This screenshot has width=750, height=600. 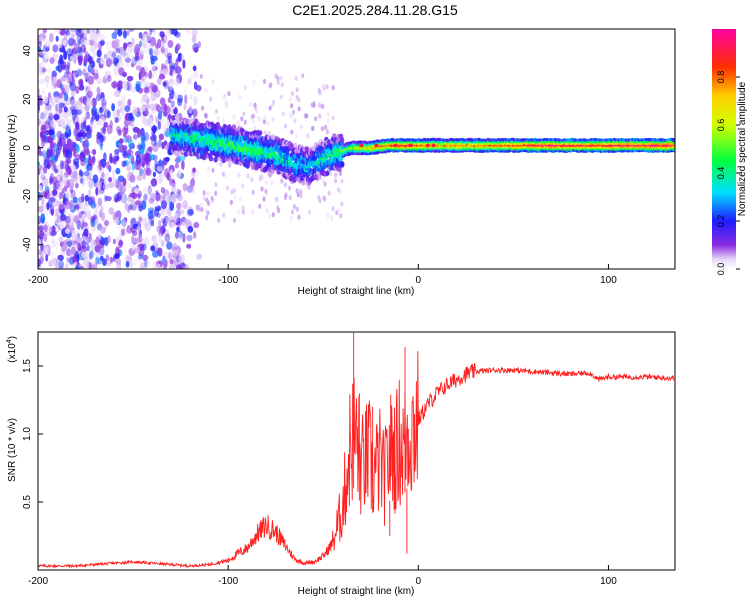 What do you see at coordinates (322, 275) in the screenshot?
I see `spectrogram-x-axis: -200 -100 0 100` at bounding box center [322, 275].